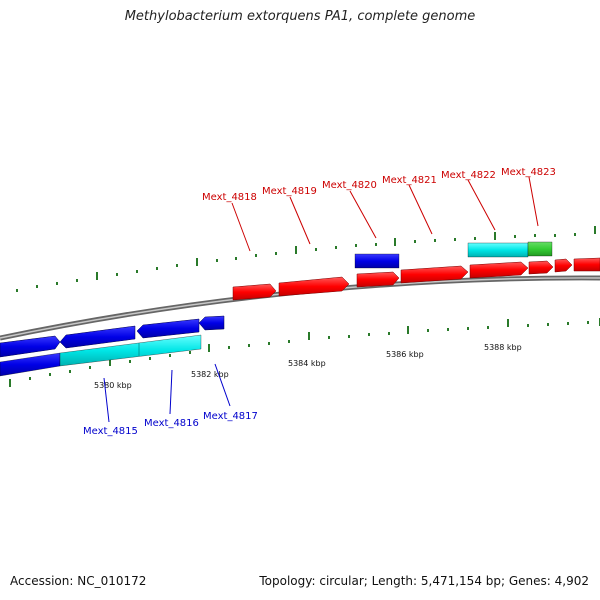 The width and height of the screenshot is (600, 600). I want to click on reverse-genes, so click(112, 336).